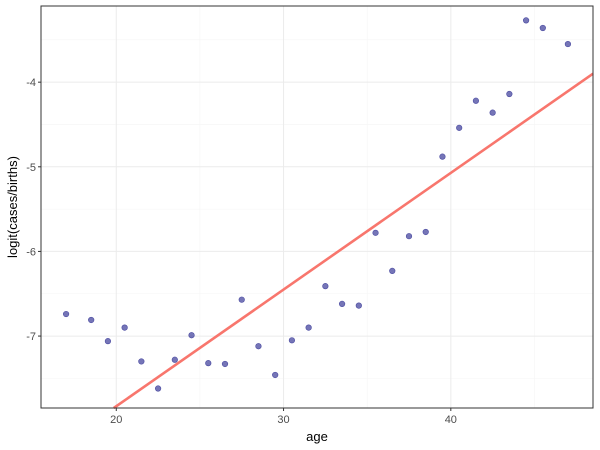 The image size is (600, 450). I want to click on x-axis-title: age, so click(317, 436).